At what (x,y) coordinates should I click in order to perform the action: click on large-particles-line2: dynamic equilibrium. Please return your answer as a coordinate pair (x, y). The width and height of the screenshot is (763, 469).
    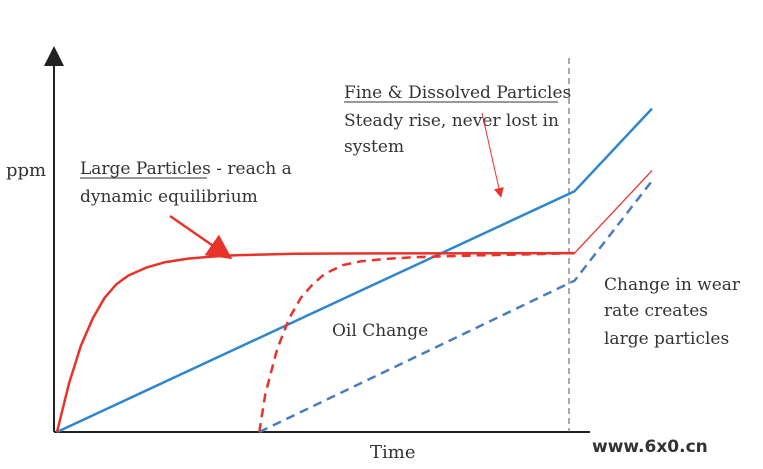
    Looking at the image, I should click on (169, 197).